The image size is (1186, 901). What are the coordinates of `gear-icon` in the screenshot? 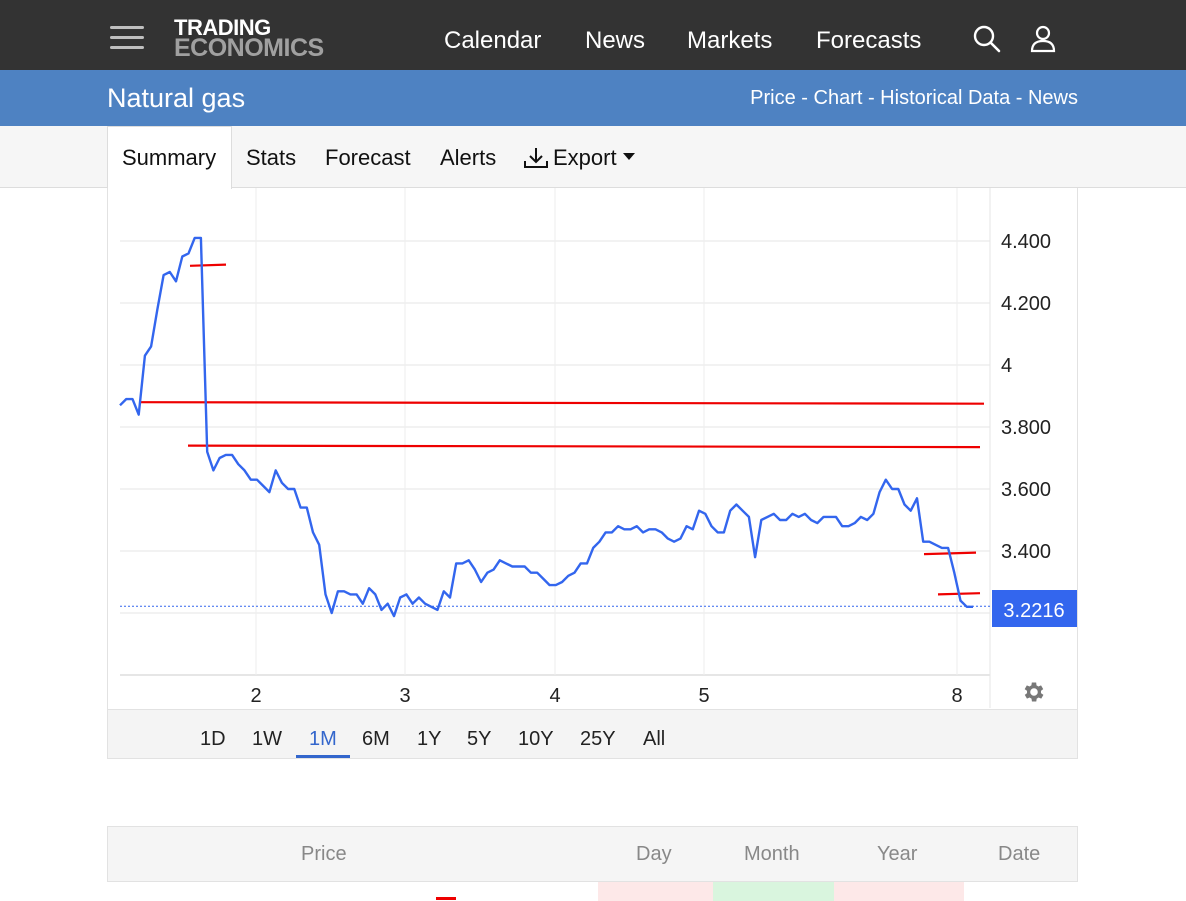 It's located at (1034, 692).